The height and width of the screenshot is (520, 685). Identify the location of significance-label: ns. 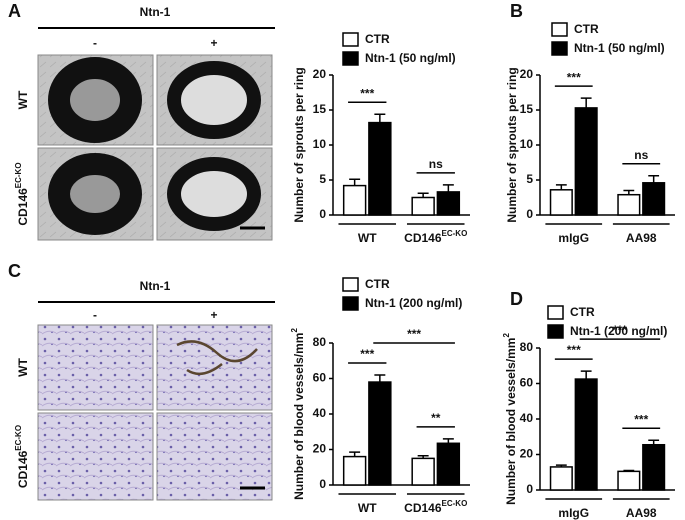
(436, 164).